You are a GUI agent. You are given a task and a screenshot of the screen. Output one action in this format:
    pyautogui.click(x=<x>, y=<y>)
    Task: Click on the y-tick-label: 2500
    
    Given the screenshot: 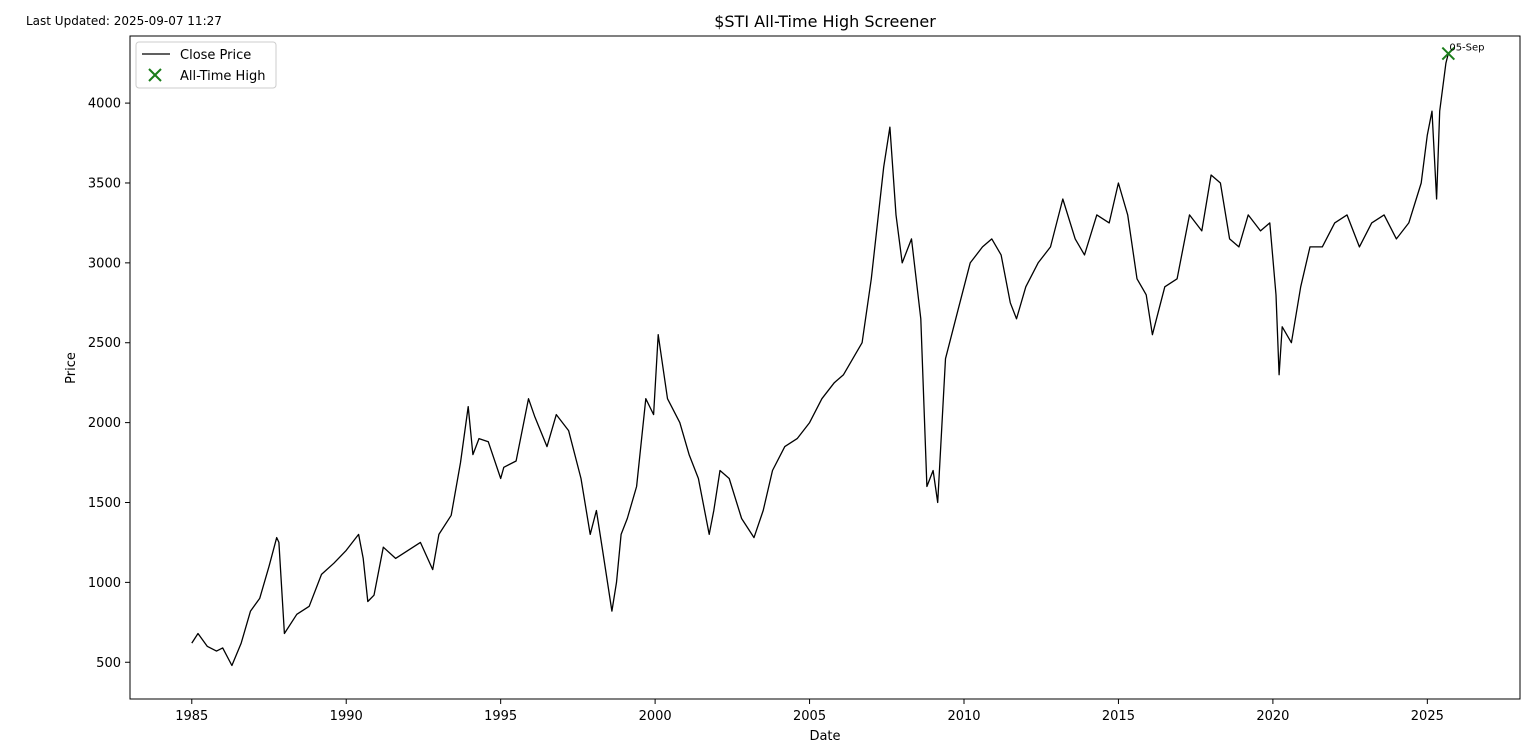 What is the action you would take?
    pyautogui.click(x=104, y=343)
    